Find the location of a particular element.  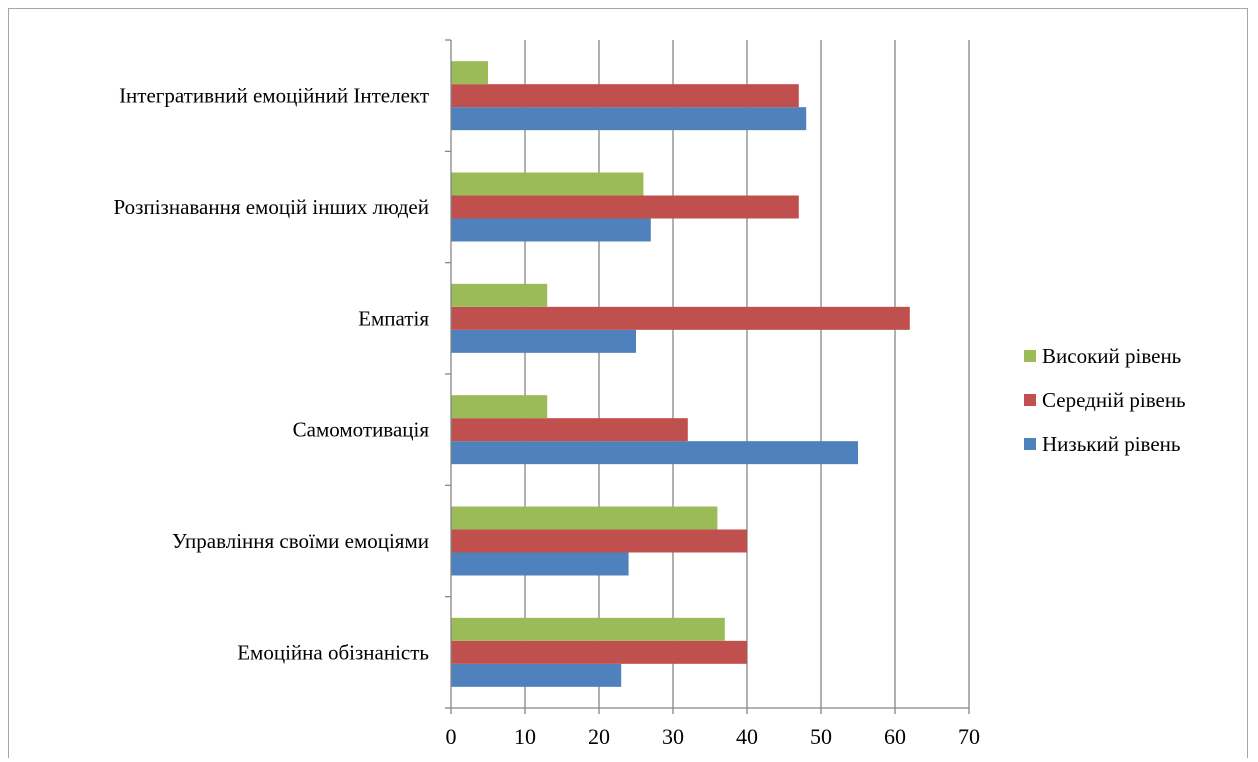

x-tick-label: 60 is located at coordinates (895, 736).